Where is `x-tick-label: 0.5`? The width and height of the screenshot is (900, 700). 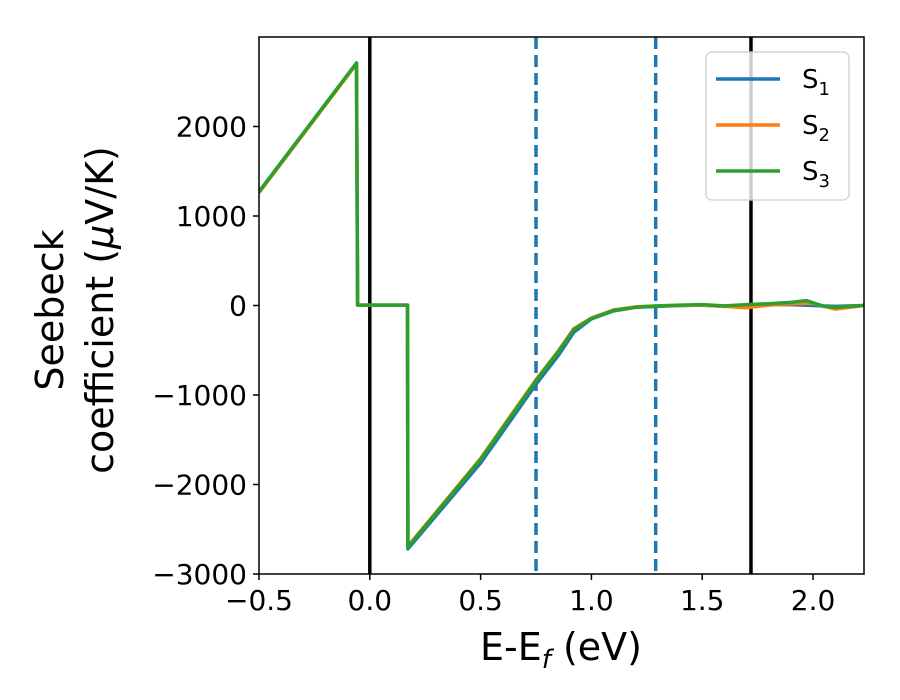 x-tick-label: 0.5 is located at coordinates (480, 600).